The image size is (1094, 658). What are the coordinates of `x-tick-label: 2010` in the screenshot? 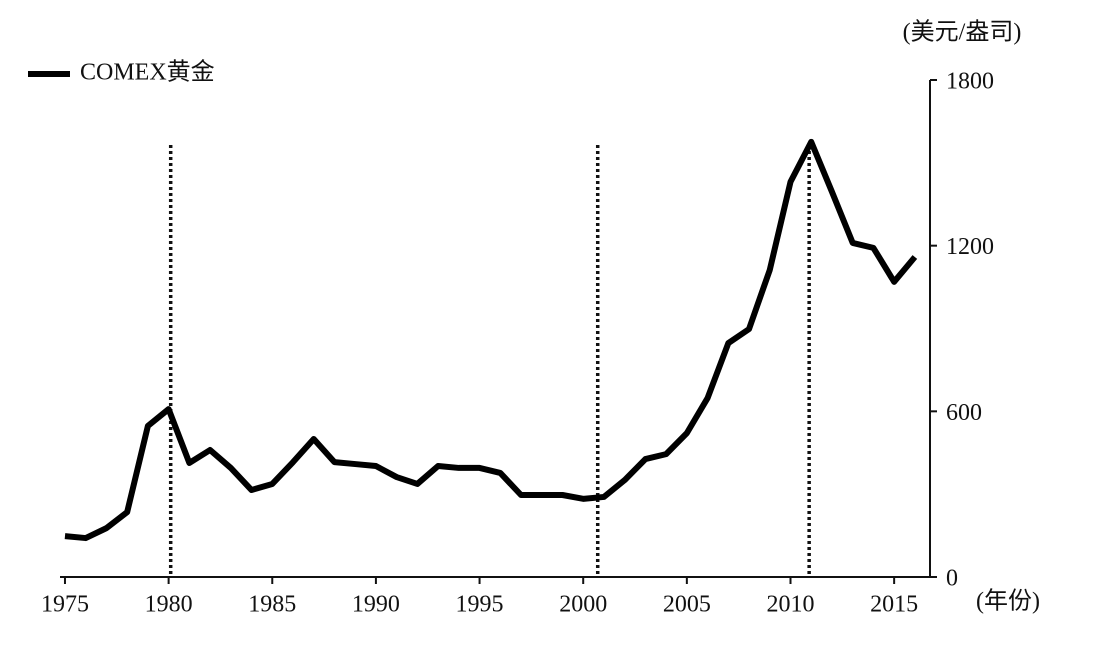 It's located at (790, 605).